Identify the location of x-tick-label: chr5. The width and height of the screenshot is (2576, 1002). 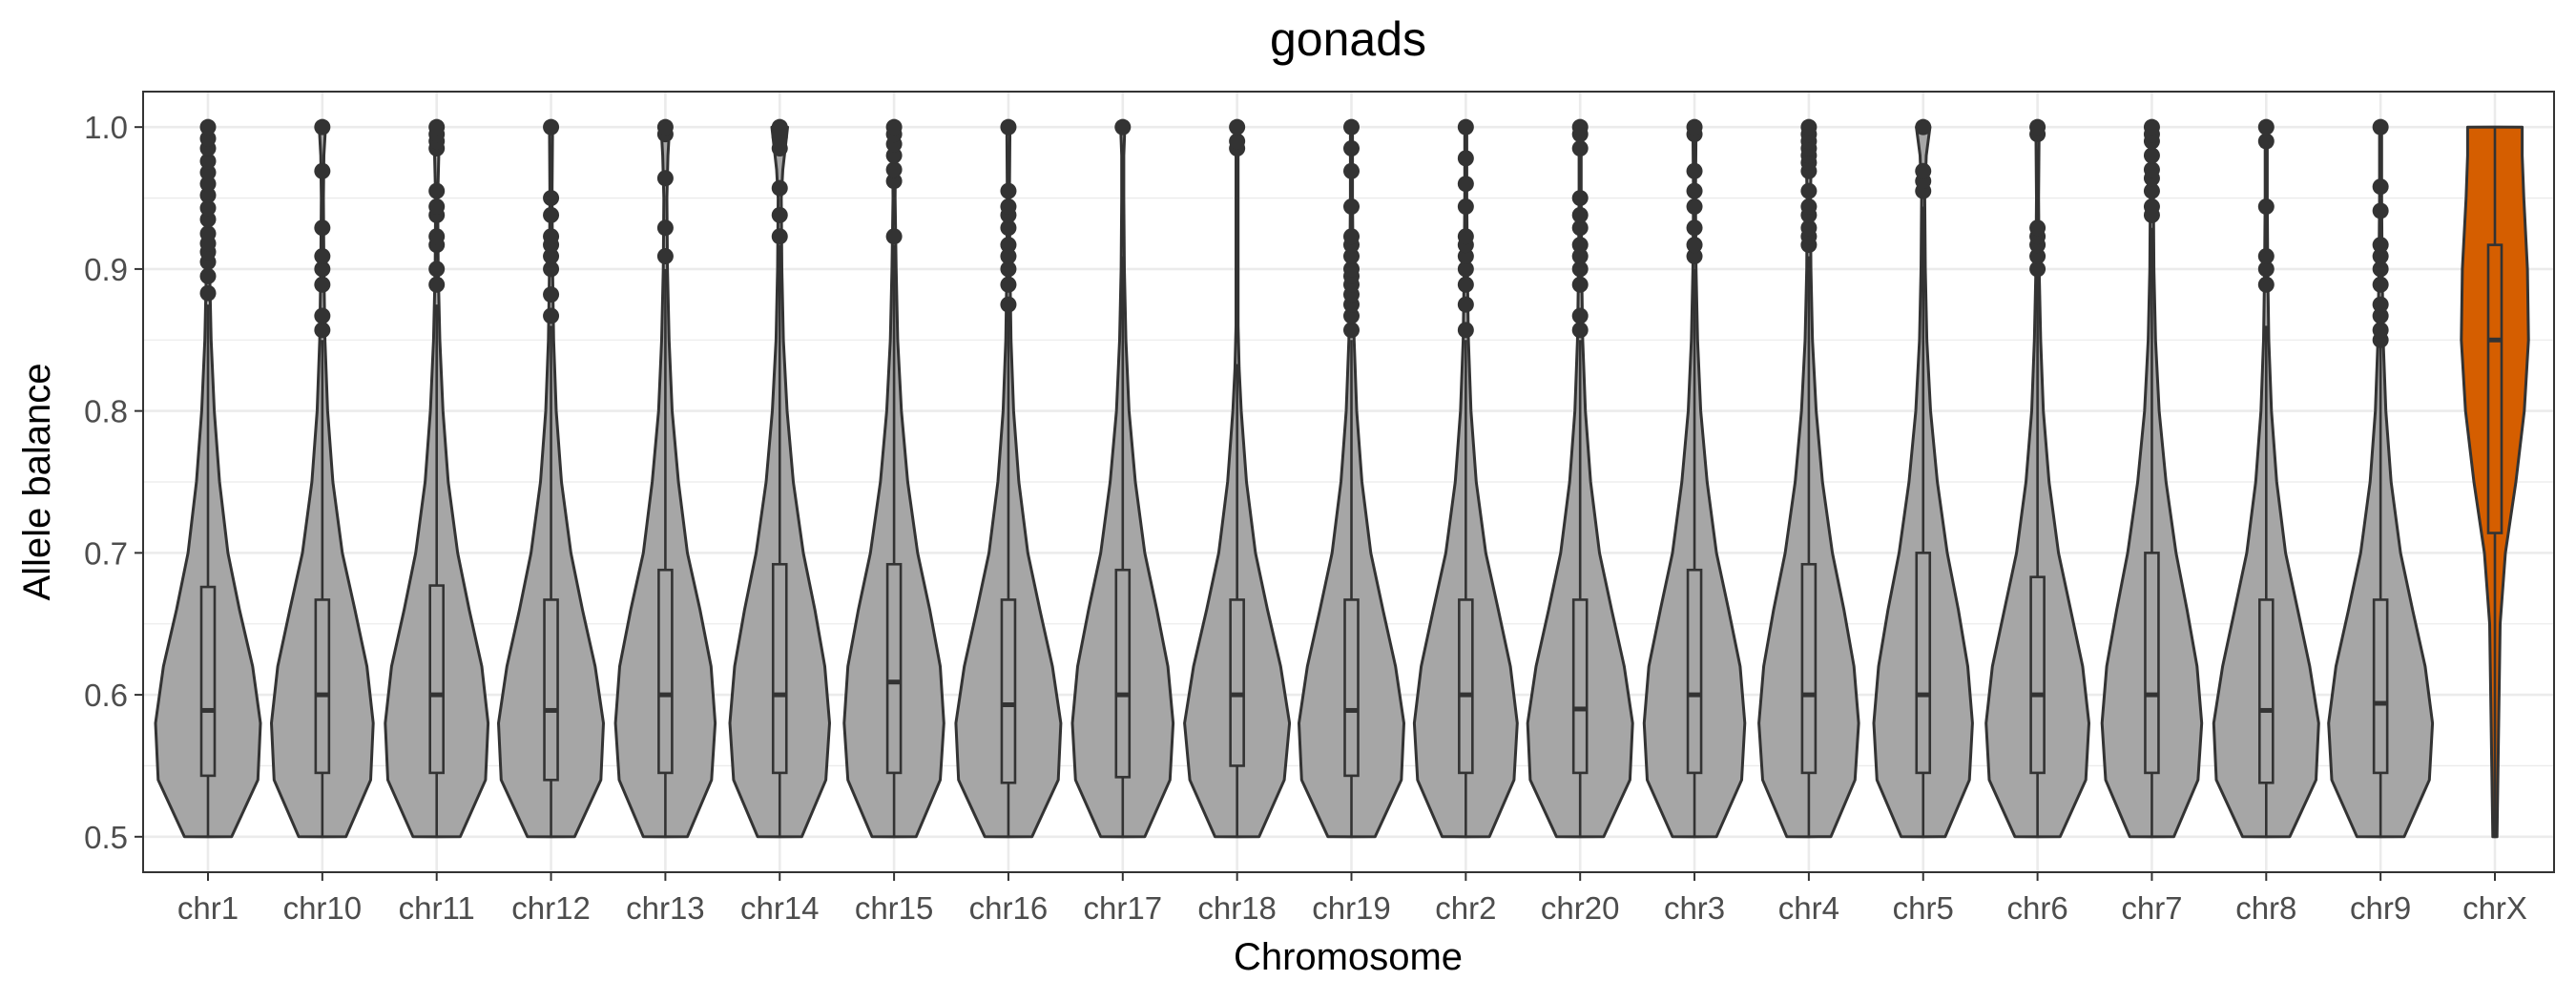
(1923, 908).